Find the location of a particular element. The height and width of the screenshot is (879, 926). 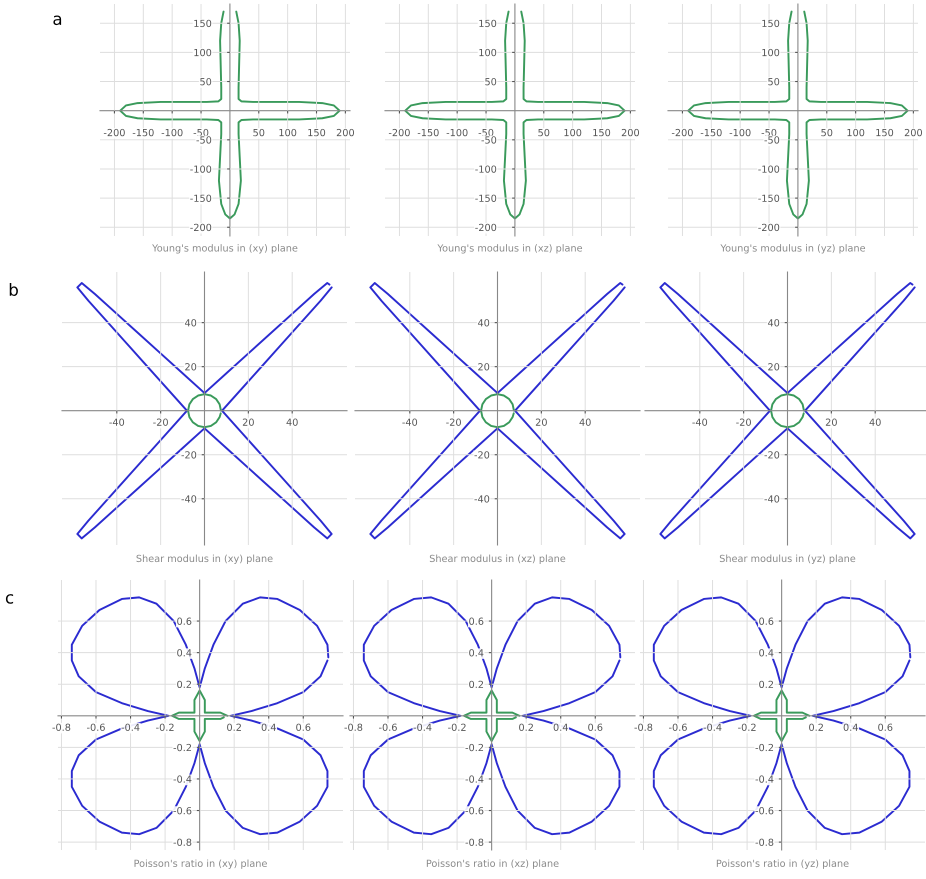

x-tick-label: -0.2 is located at coordinates (747, 727).